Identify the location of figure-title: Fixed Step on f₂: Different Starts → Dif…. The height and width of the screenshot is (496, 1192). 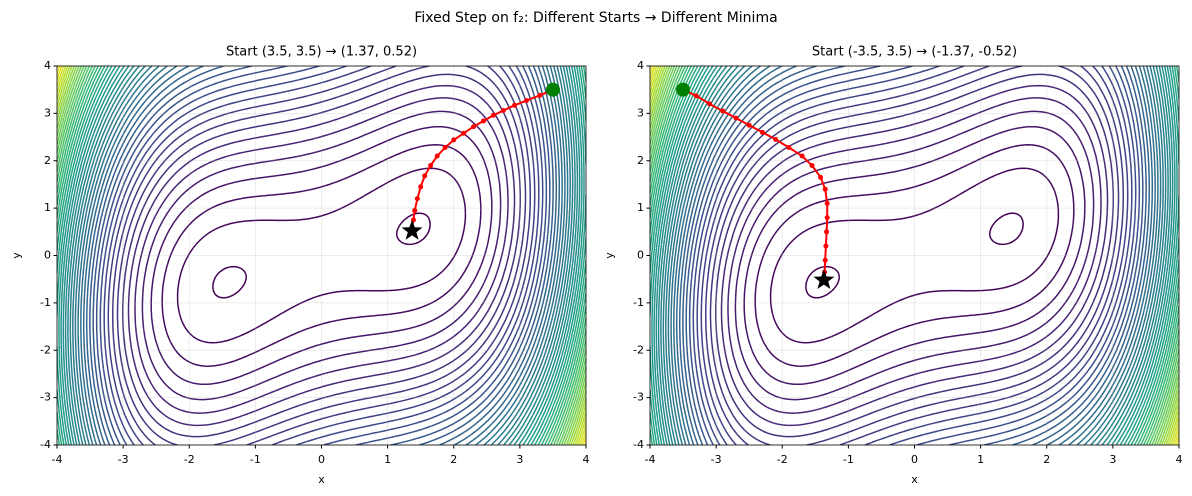
(595, 18).